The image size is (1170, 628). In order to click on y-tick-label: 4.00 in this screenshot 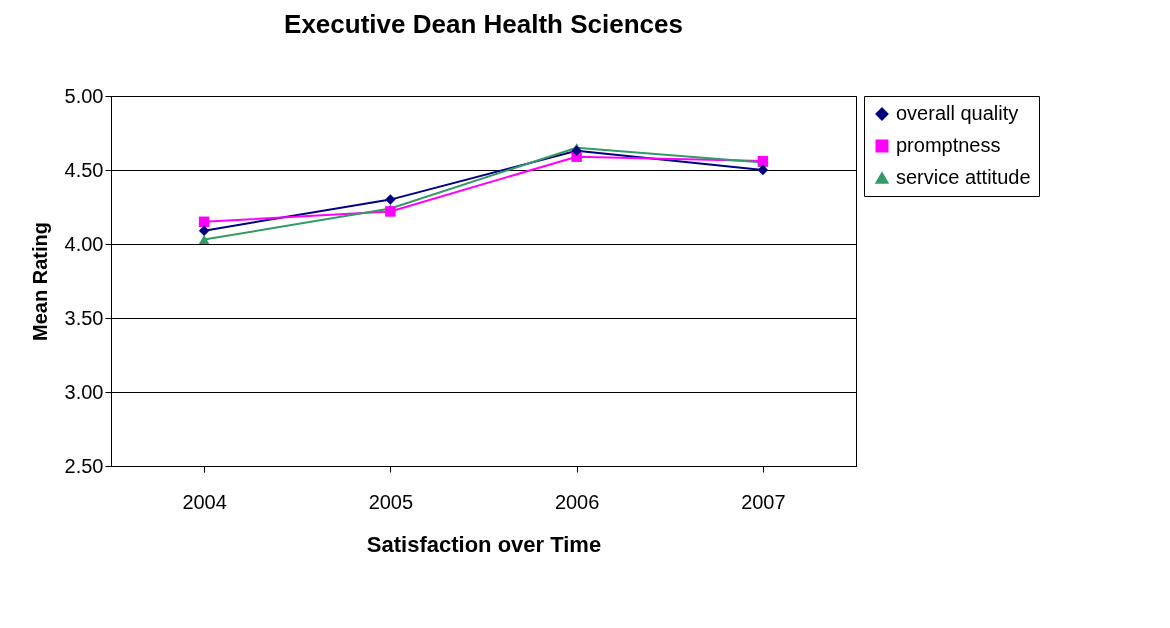, I will do `click(84, 243)`.